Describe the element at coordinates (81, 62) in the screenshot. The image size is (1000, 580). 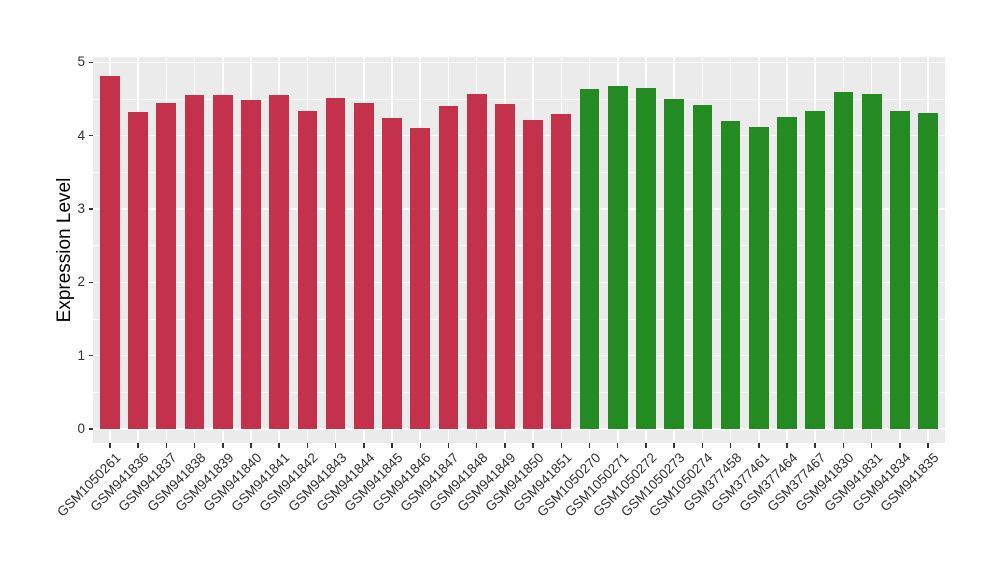
I see `y-tick-label: 5` at that location.